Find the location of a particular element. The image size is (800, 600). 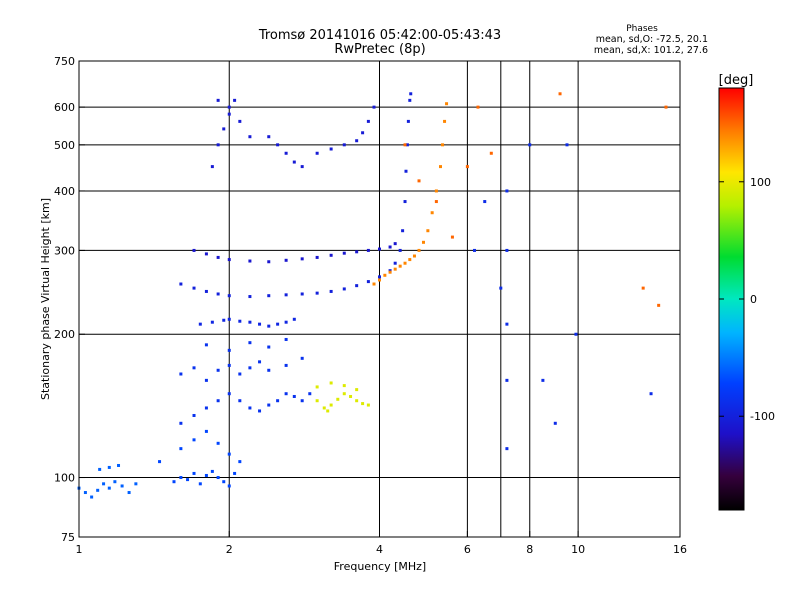

x-tick-label: 2 is located at coordinates (229, 549).